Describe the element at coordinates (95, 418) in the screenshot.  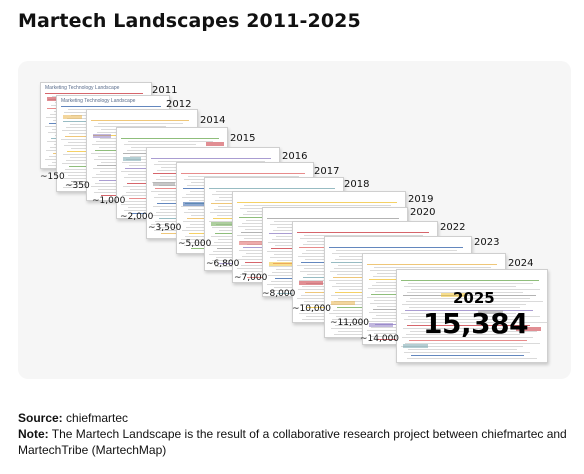
I see `source-text: chiefmartec` at that location.